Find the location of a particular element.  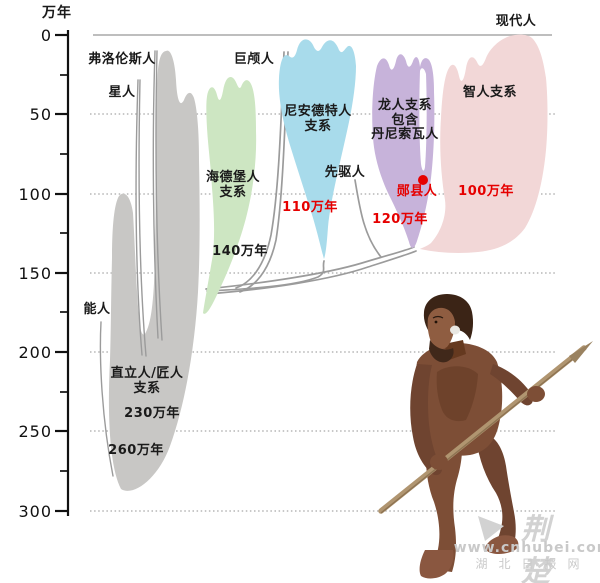

spear-shaft is located at coordinates (482, 429).